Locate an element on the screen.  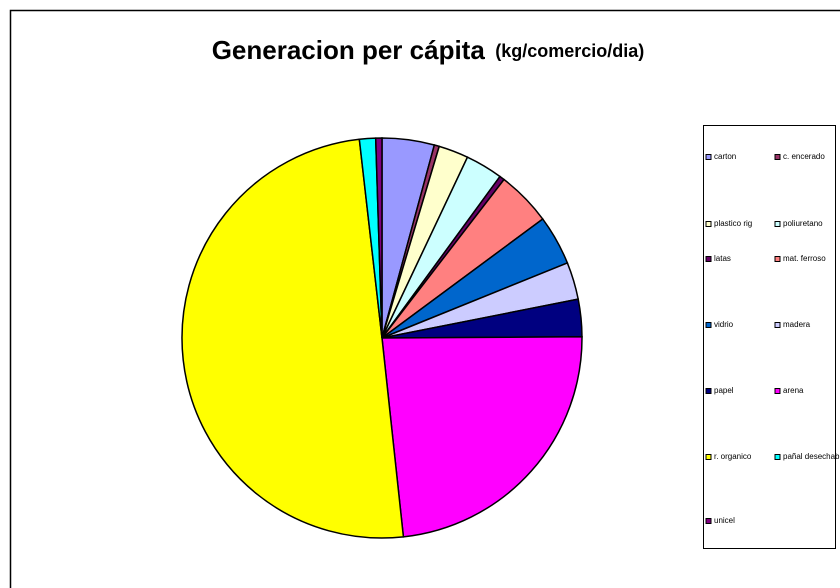
legend-label: arena is located at coordinates (793, 390).